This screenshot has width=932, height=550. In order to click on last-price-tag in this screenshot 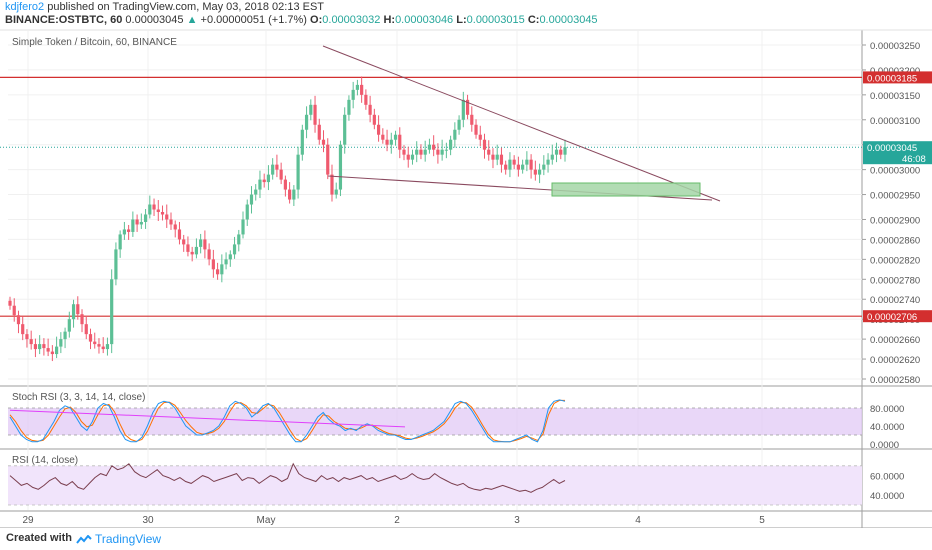, I will do `click(897, 153)`.